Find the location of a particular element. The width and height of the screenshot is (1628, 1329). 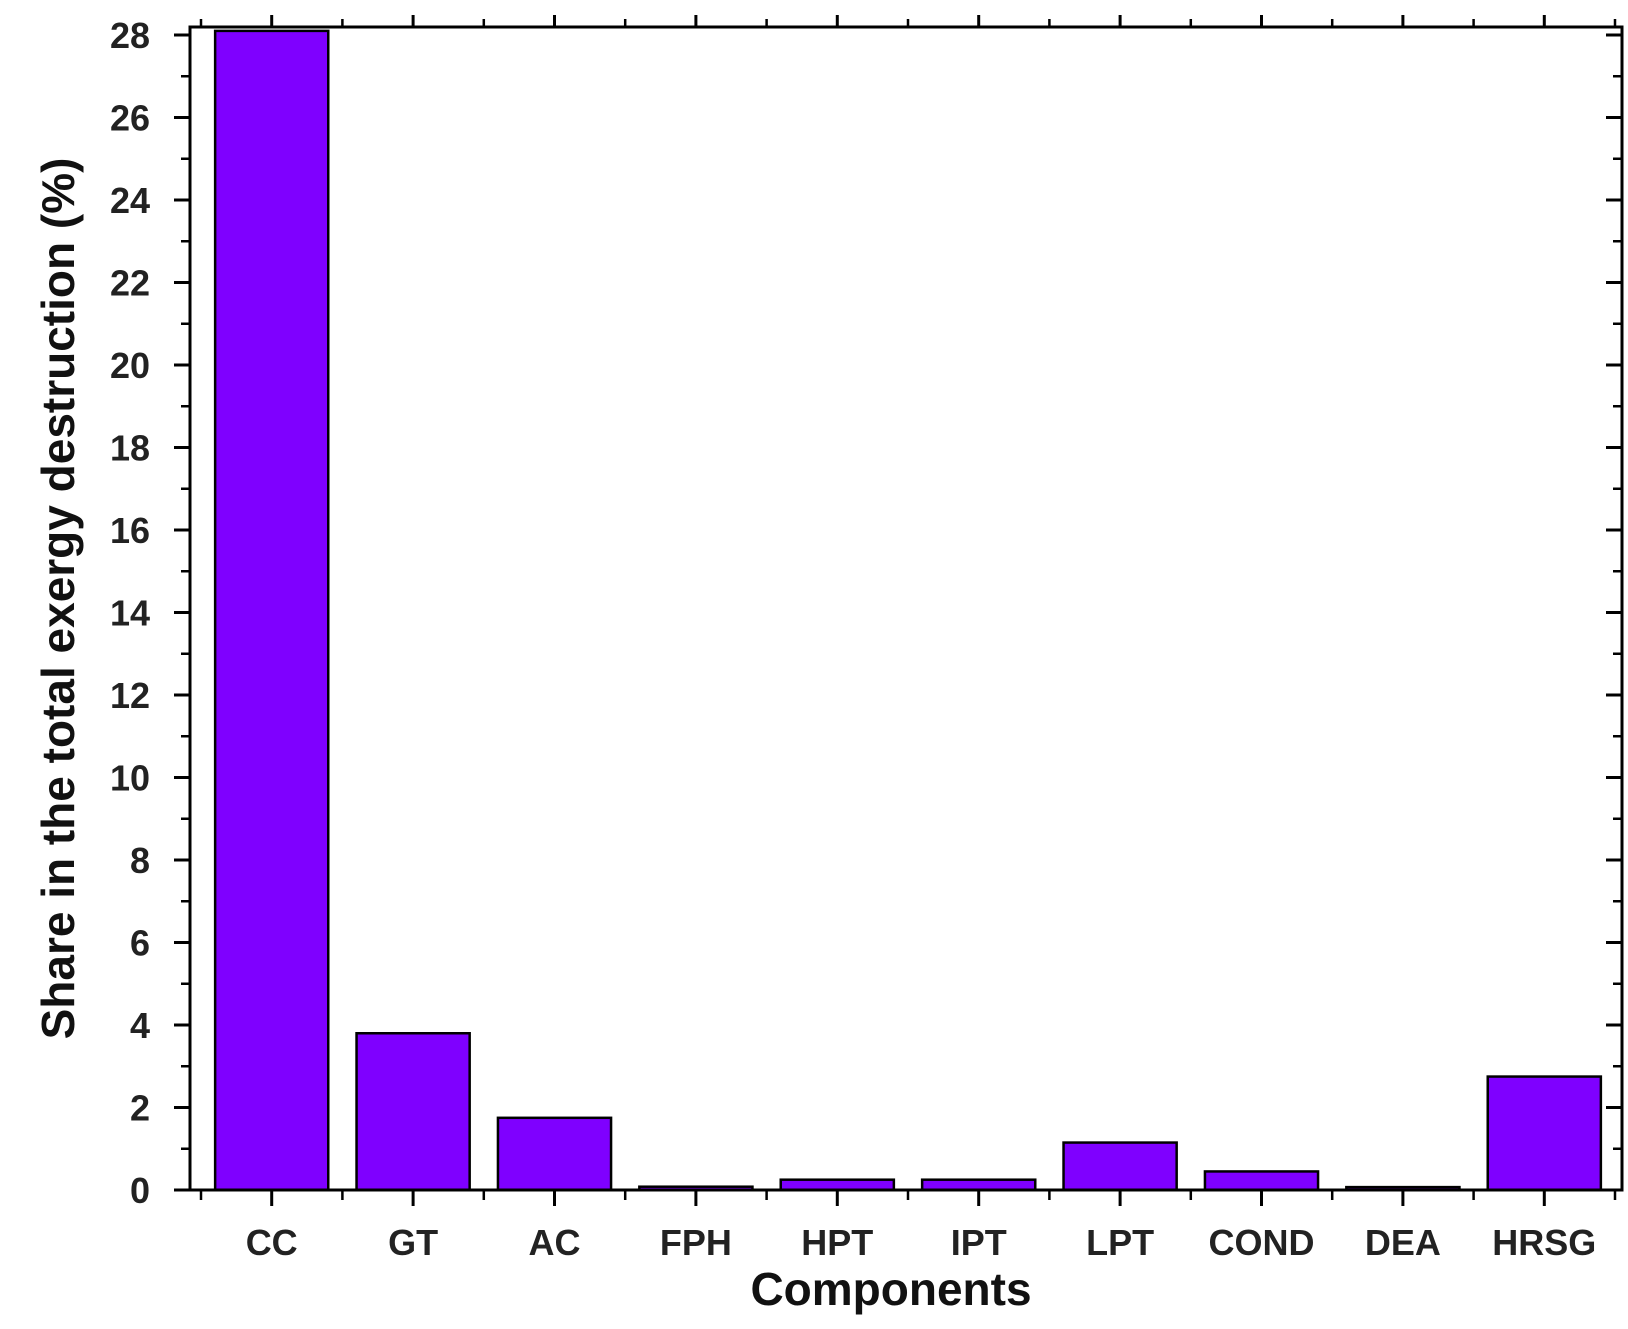

x-tick-label-lpt: LPT is located at coordinates (1120, 1242).